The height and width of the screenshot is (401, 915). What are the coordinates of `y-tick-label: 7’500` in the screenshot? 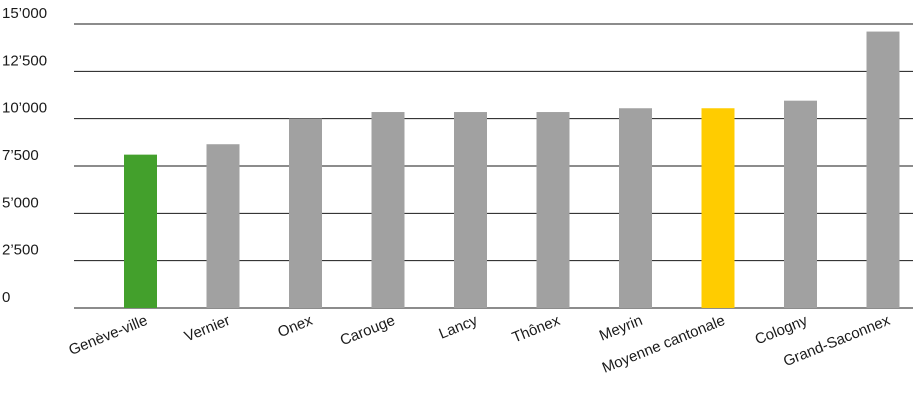 It's located at (20, 155).